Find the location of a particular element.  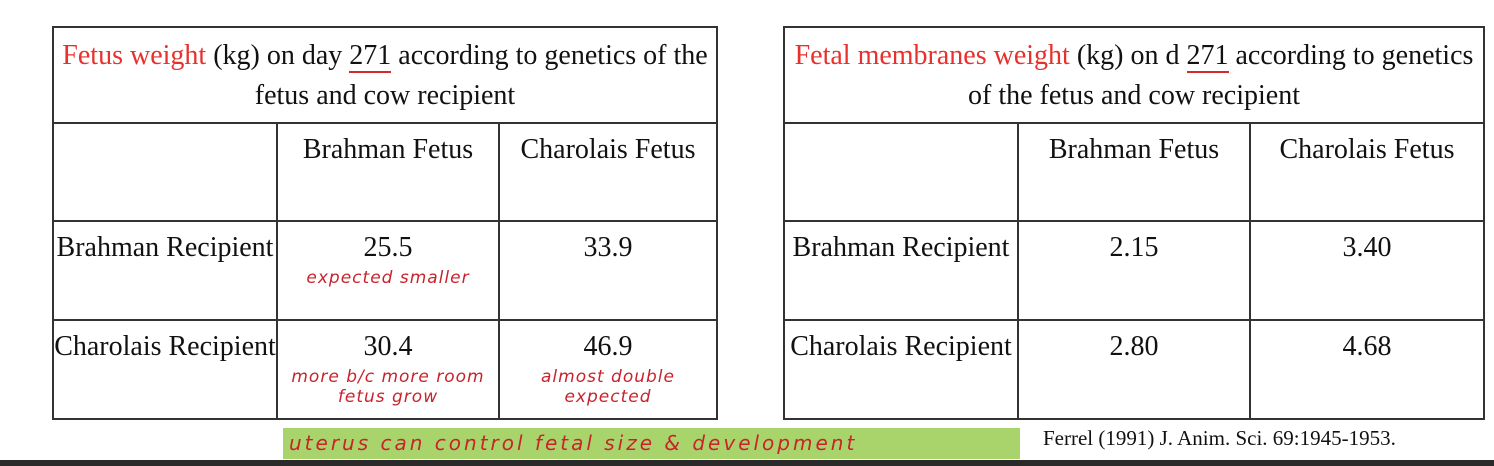

table-row: Charolais Recipient 2.80 4.68 is located at coordinates (1134, 369).